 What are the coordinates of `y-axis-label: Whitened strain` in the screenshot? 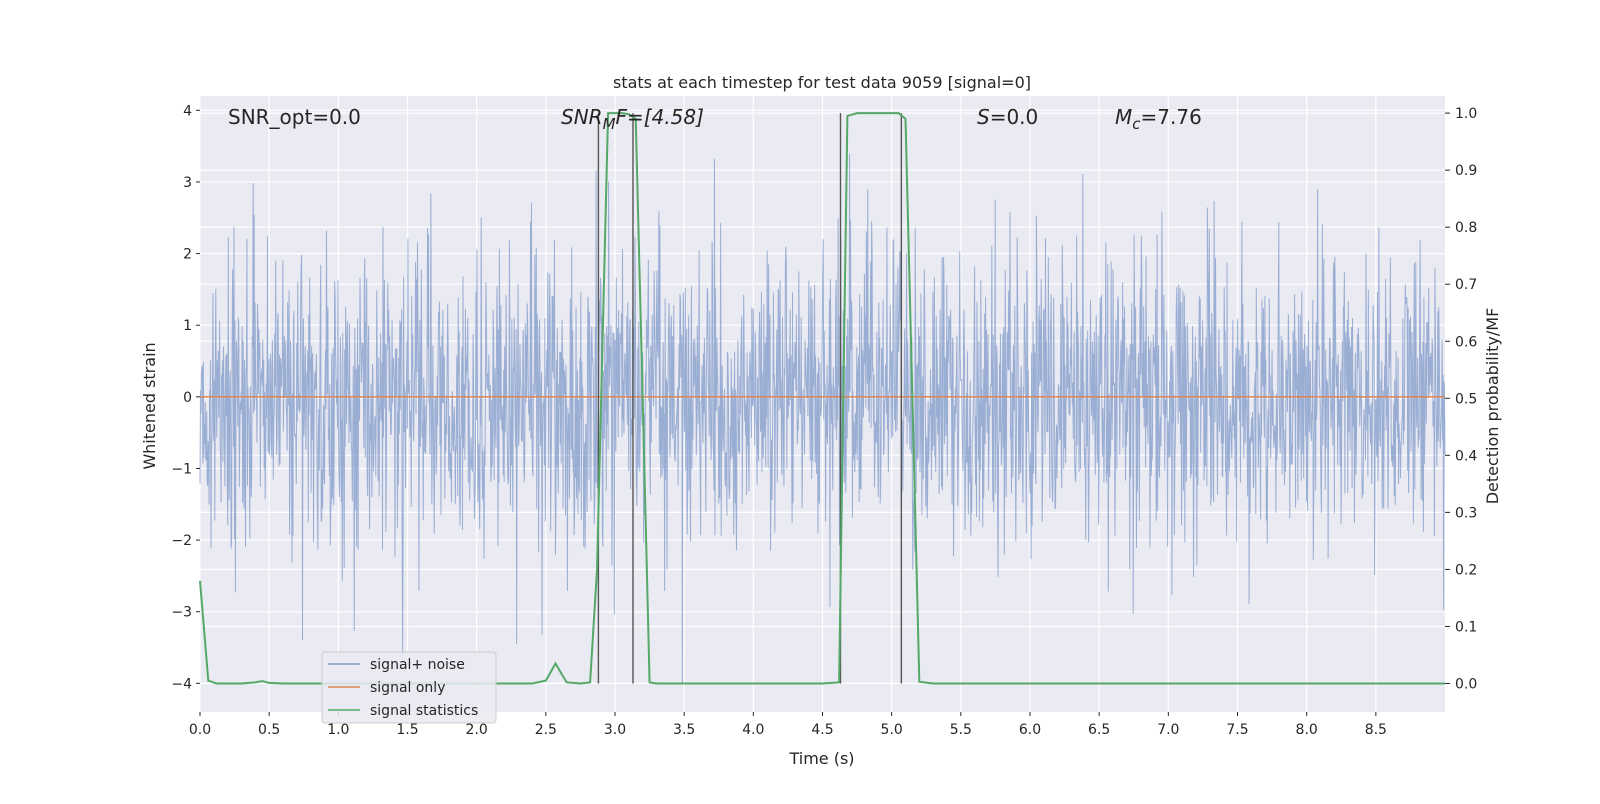 It's located at (149, 405).